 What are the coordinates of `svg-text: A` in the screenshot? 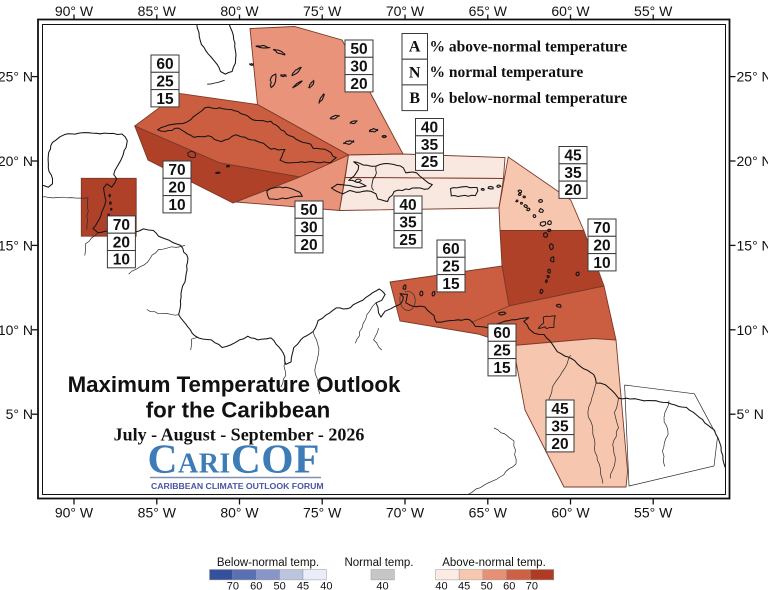 It's located at (415, 47).